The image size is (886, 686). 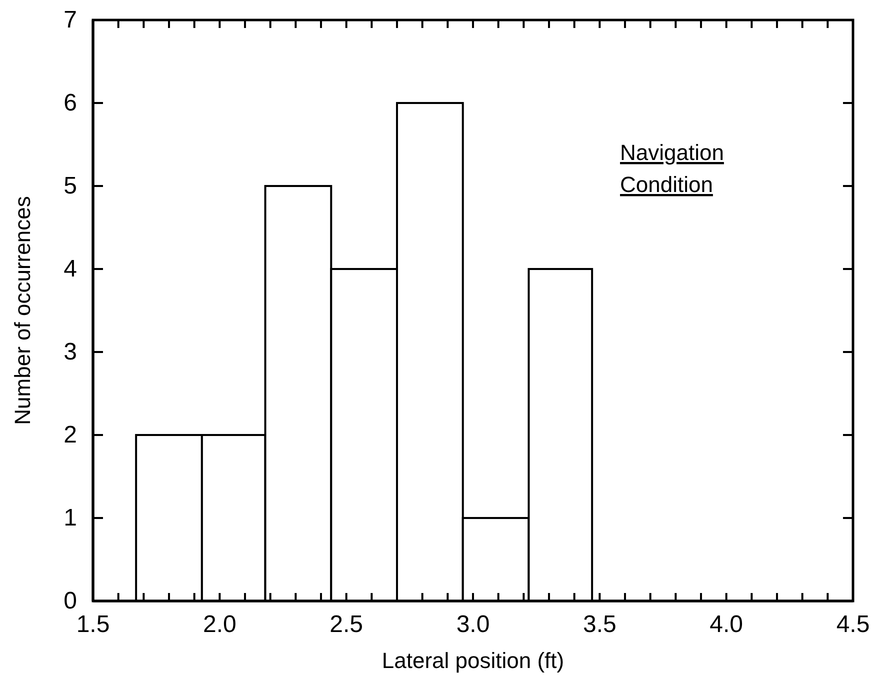 I want to click on x-tick-label: 4.5, so click(x=853, y=624).